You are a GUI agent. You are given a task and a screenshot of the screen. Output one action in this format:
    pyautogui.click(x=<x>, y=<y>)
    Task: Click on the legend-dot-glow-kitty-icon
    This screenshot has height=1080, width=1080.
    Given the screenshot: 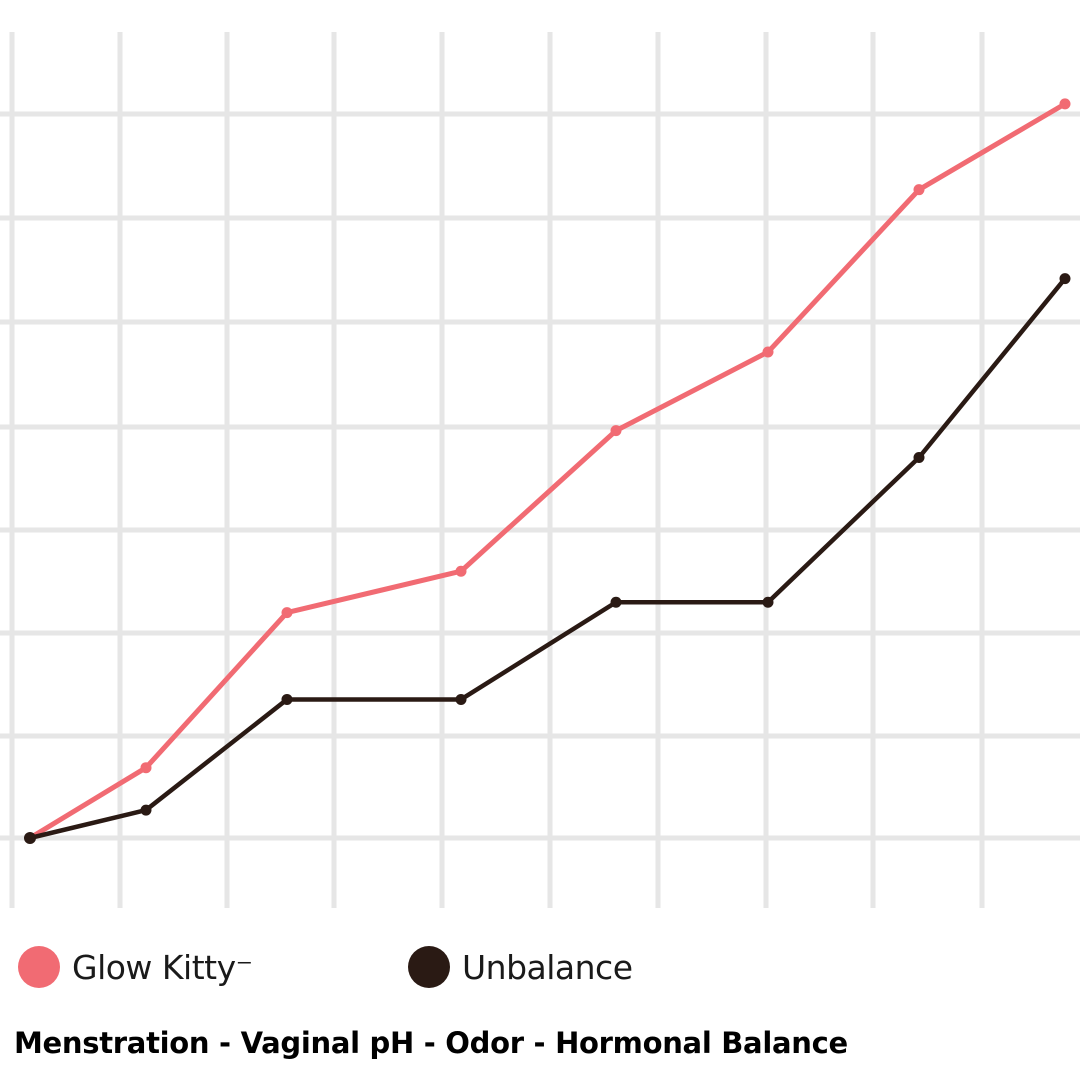 What is the action you would take?
    pyautogui.click(x=39, y=967)
    